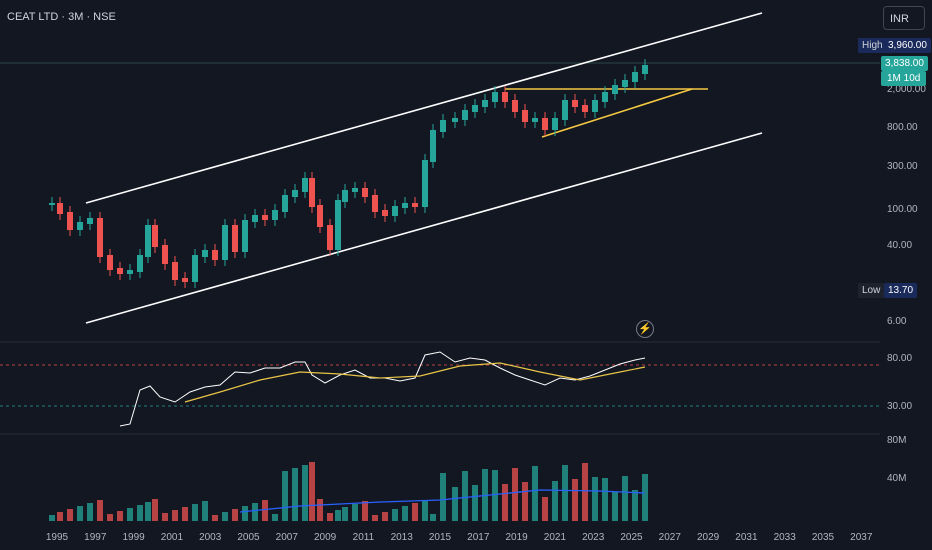 The image size is (932, 550). What do you see at coordinates (746, 537) in the screenshot?
I see `year-tick: 2031` at bounding box center [746, 537].